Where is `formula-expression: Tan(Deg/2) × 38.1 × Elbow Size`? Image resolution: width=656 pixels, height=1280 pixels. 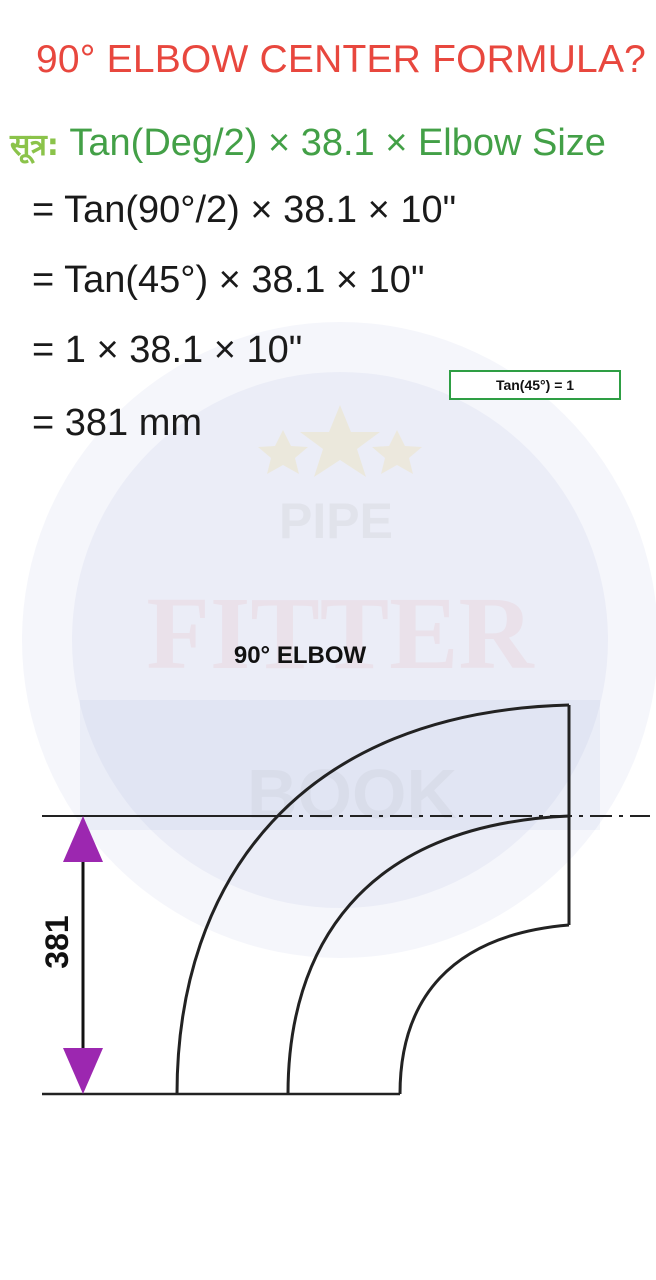
formula-expression: Tan(Deg/2) × 38.1 × Elbow Size is located at coordinates (337, 143).